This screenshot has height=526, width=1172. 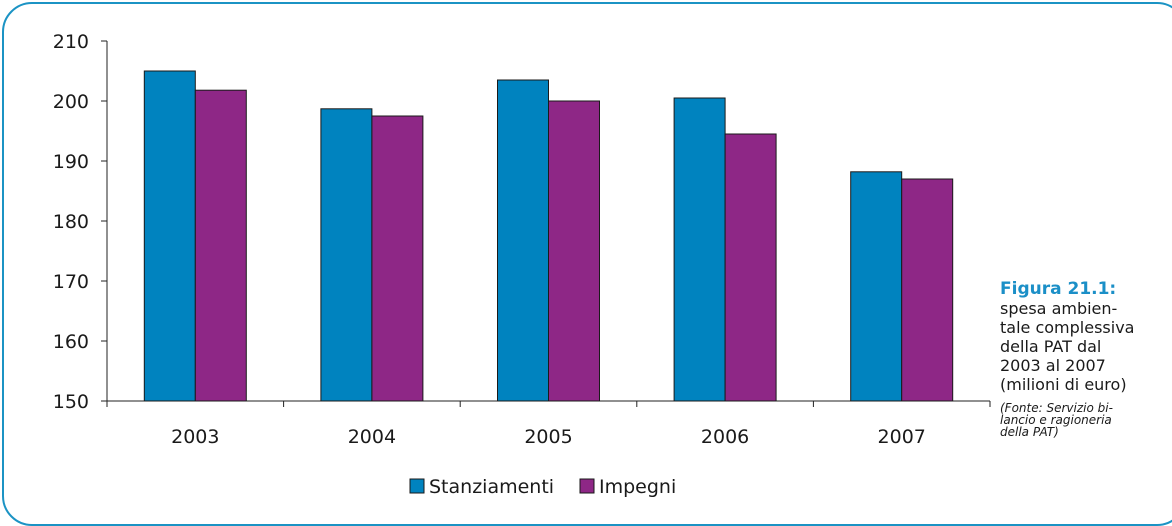 What do you see at coordinates (71, 222) in the screenshot?
I see `y-tick-label: 180` at bounding box center [71, 222].